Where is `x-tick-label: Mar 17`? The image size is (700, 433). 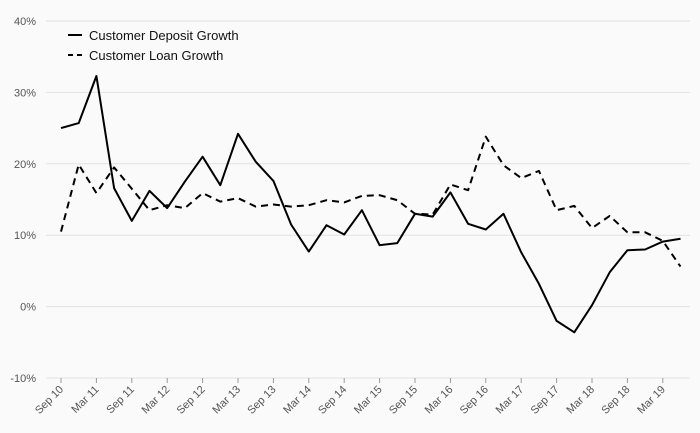 x-tick-label: Mar 17 is located at coordinates (510, 400).